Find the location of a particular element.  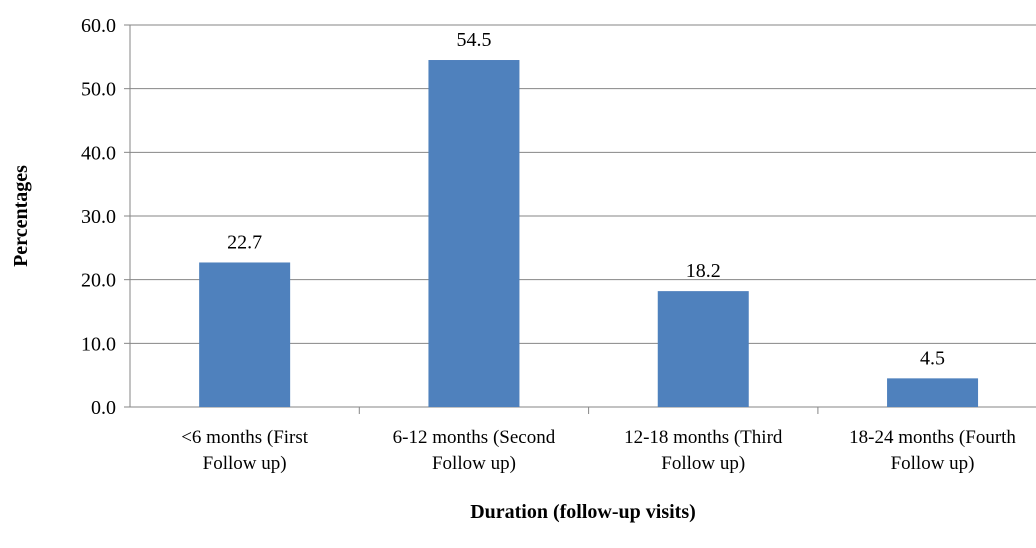

y-tick-label: 30.0 is located at coordinates (98, 217).